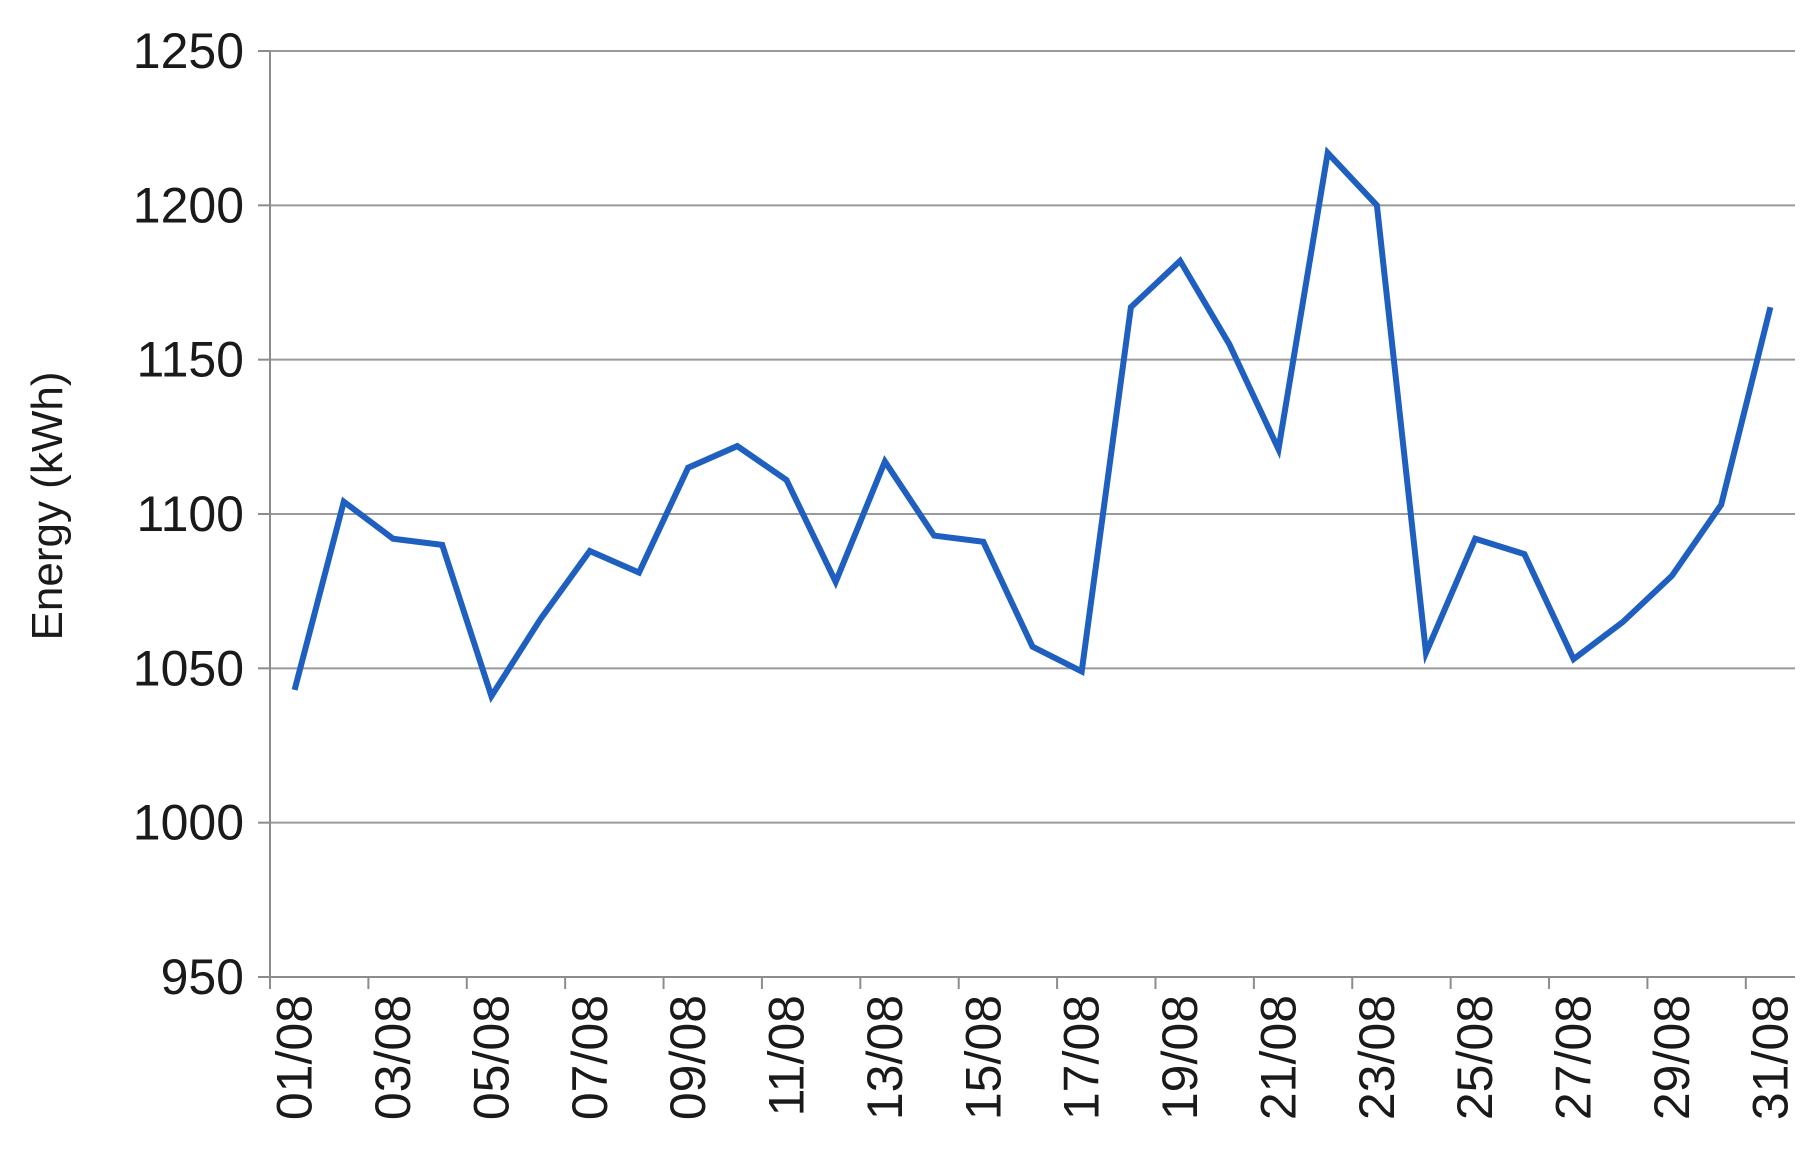  What do you see at coordinates (1770, 1057) in the screenshot?
I see `x-tick-label: 31/08` at bounding box center [1770, 1057].